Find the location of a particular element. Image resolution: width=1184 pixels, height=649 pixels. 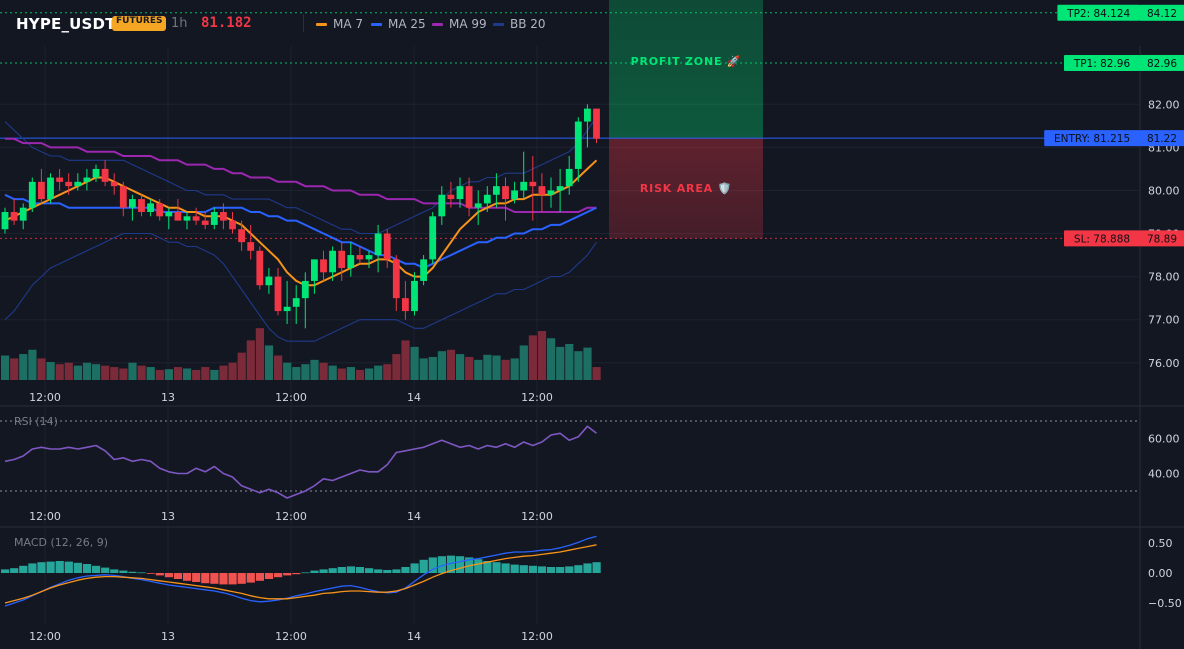

last-price: 81.182 is located at coordinates (226, 23).